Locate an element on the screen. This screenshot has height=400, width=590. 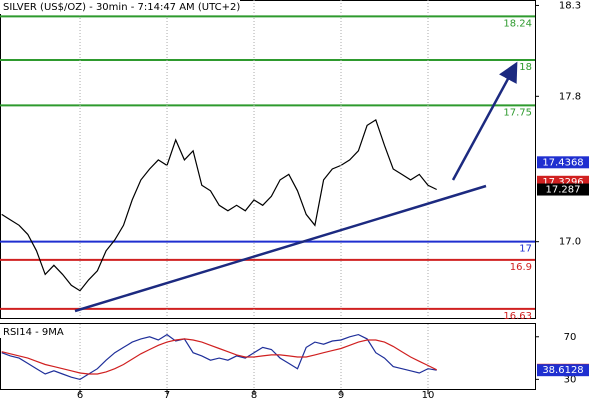
price-marker-label: 38.6128 is located at coordinates (562, 370).